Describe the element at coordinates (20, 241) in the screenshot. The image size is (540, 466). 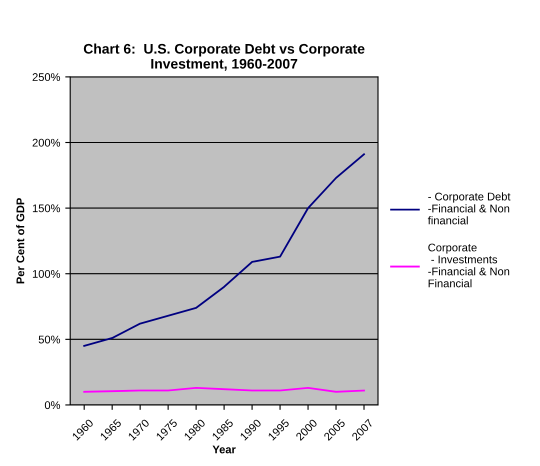
I see `y-axis-title: Per Cent of GDP` at that location.